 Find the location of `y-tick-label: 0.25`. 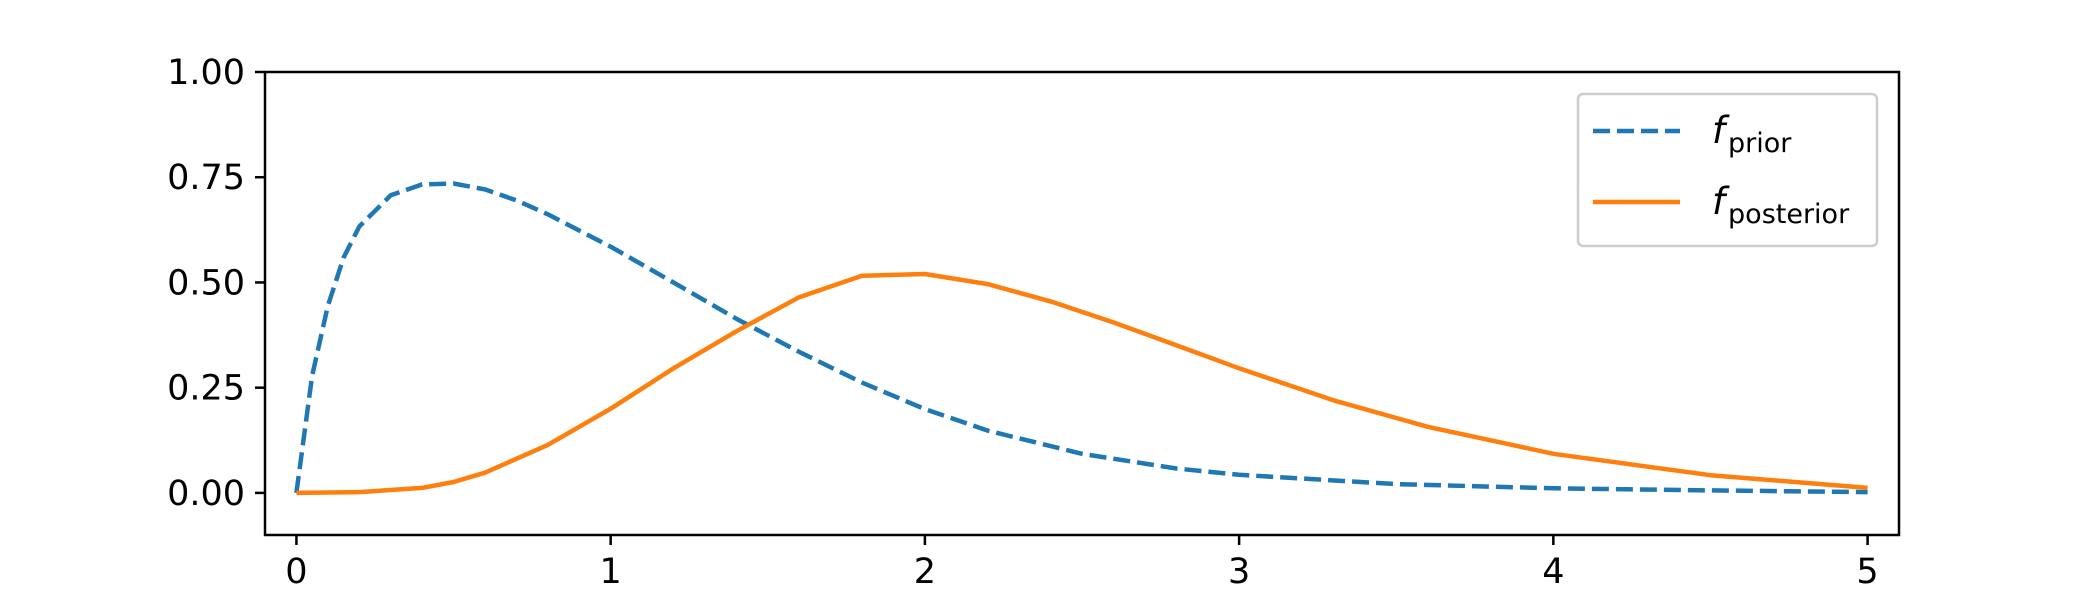

y-tick-label: 0.25 is located at coordinates (206, 389).